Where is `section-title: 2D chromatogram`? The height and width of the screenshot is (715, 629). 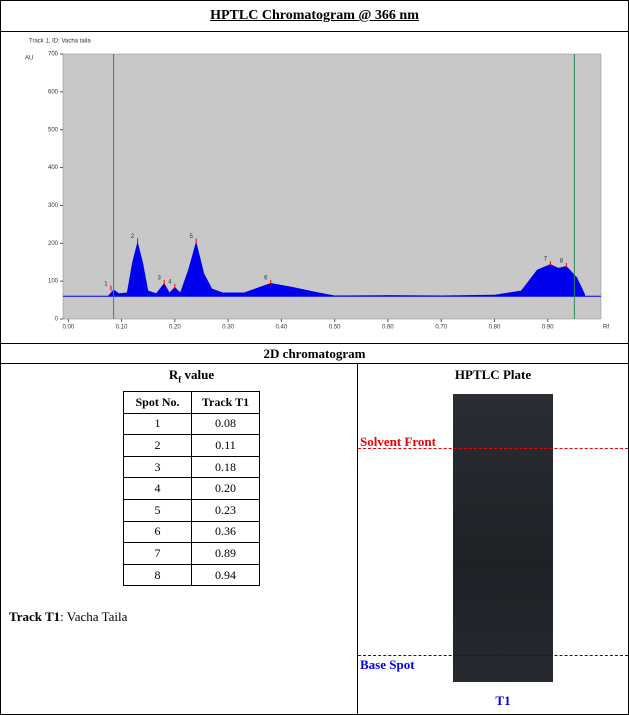 section-title: 2D chromatogram is located at coordinates (314, 353).